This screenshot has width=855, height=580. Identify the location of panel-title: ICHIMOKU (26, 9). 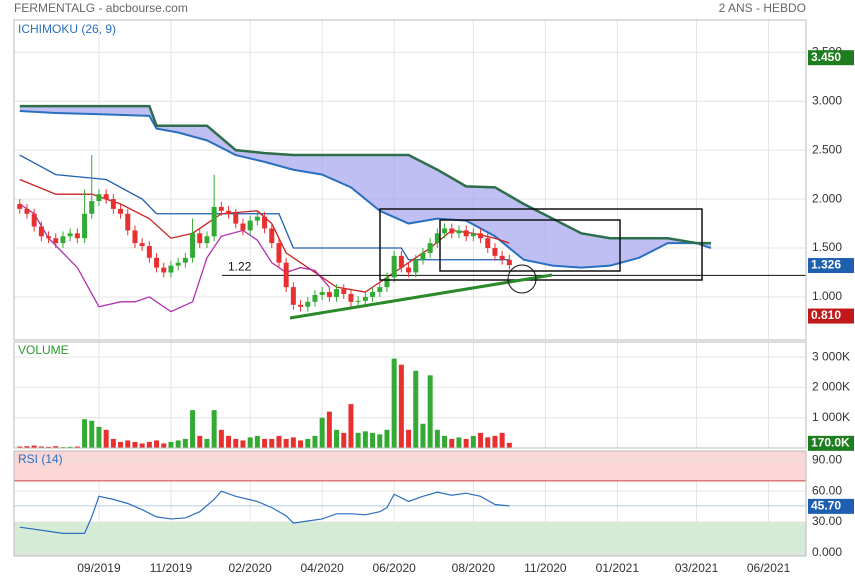
(67, 29).